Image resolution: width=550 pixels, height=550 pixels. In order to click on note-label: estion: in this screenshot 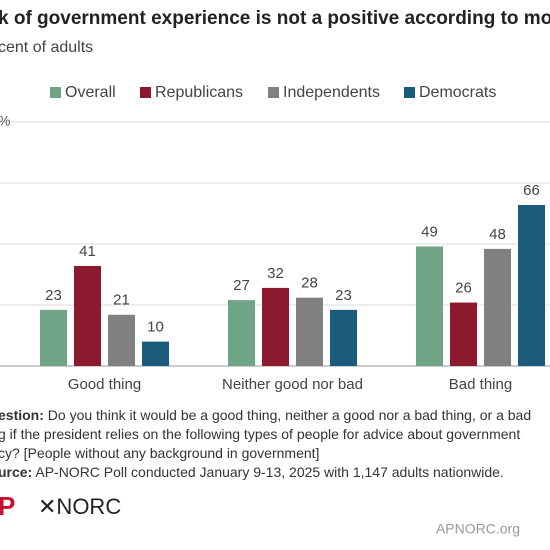, I will do `click(22, 415)`.